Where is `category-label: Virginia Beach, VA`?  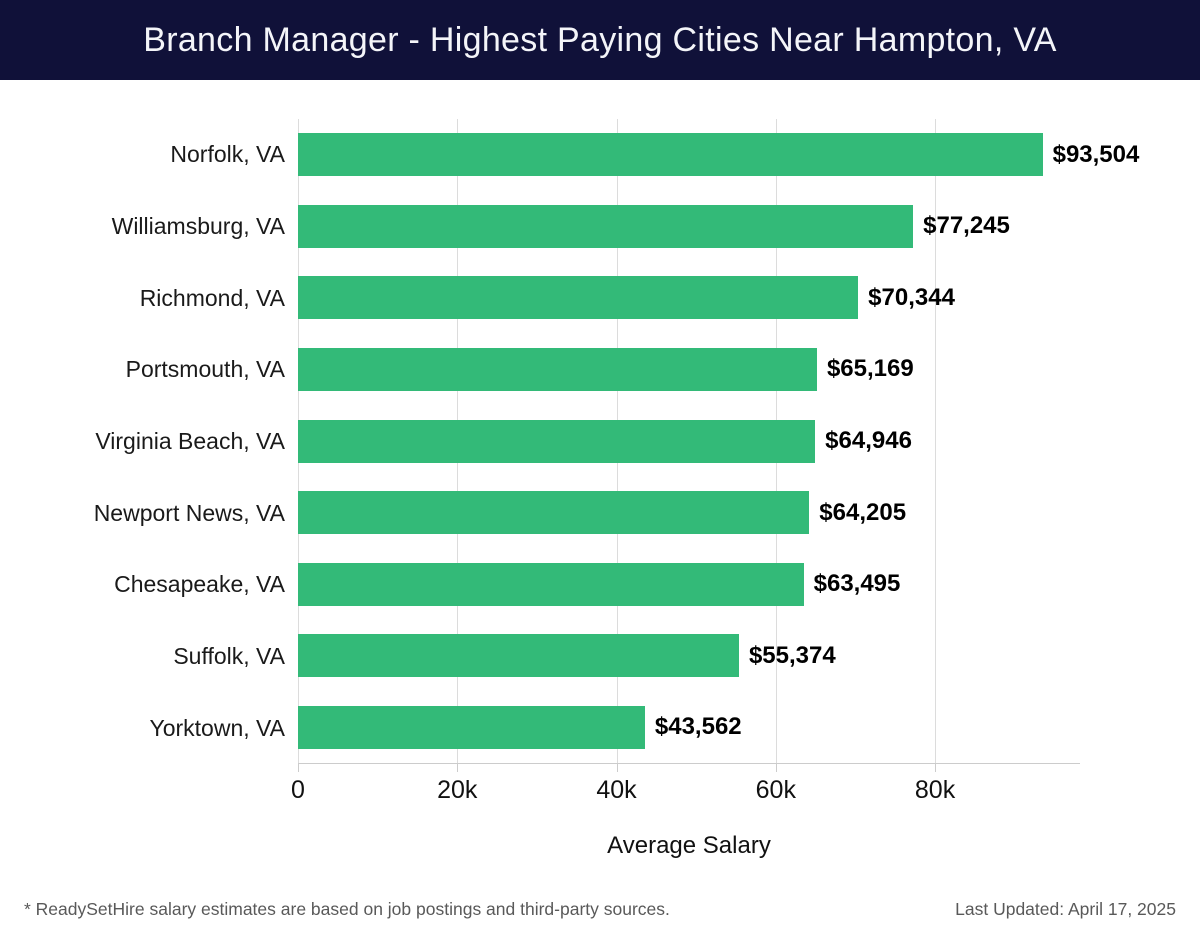
category-label: Virginia Beach, VA is located at coordinates (190, 441).